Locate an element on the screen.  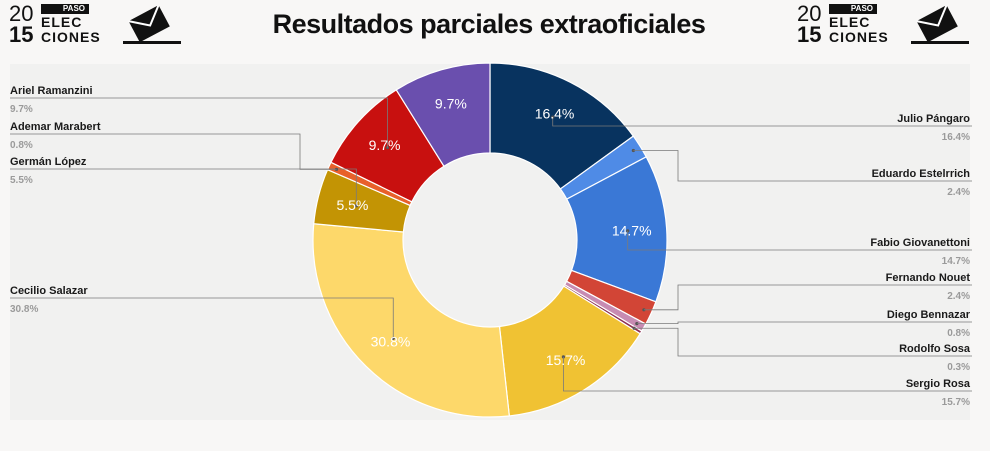
legend-name-julio-pangaro: Julio Pángaro is located at coordinates (933, 119).